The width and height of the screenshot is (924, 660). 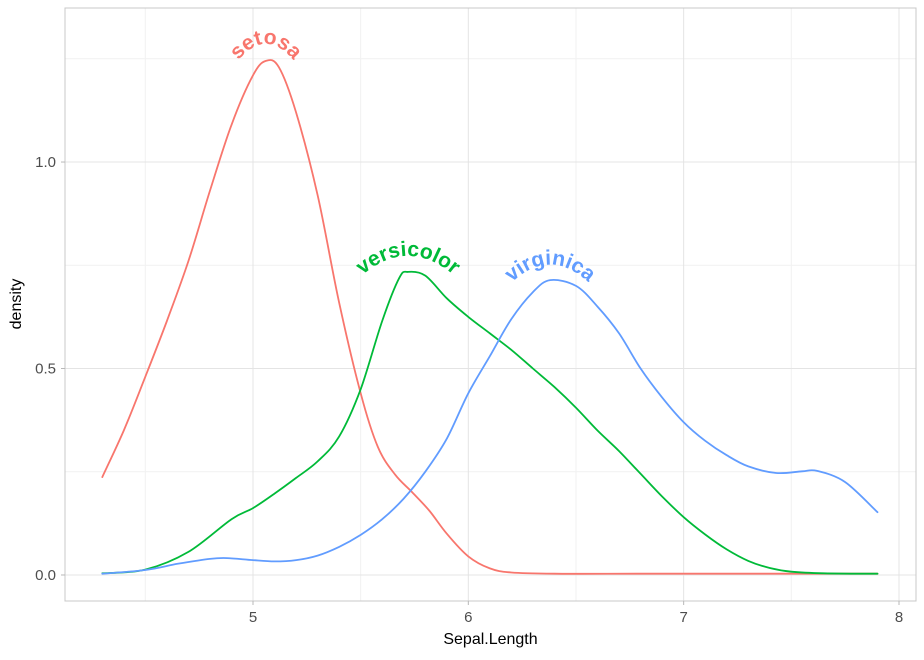 What do you see at coordinates (45, 162) in the screenshot?
I see `y-tick-label-1.0: 1.0` at bounding box center [45, 162].